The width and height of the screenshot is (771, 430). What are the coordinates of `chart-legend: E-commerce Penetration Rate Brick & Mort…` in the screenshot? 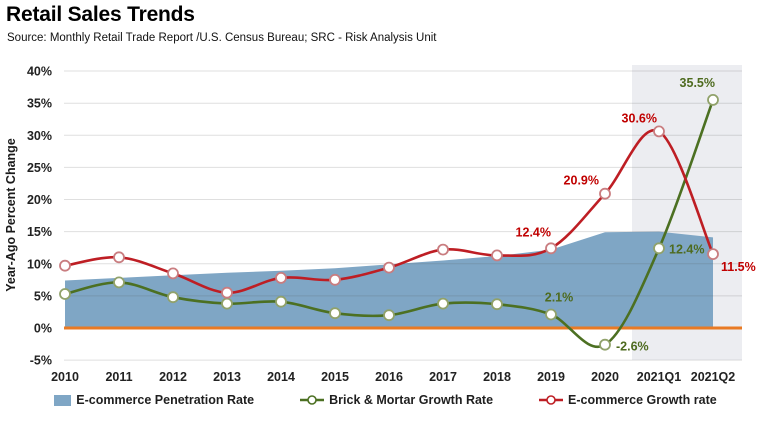 It's located at (385, 400).